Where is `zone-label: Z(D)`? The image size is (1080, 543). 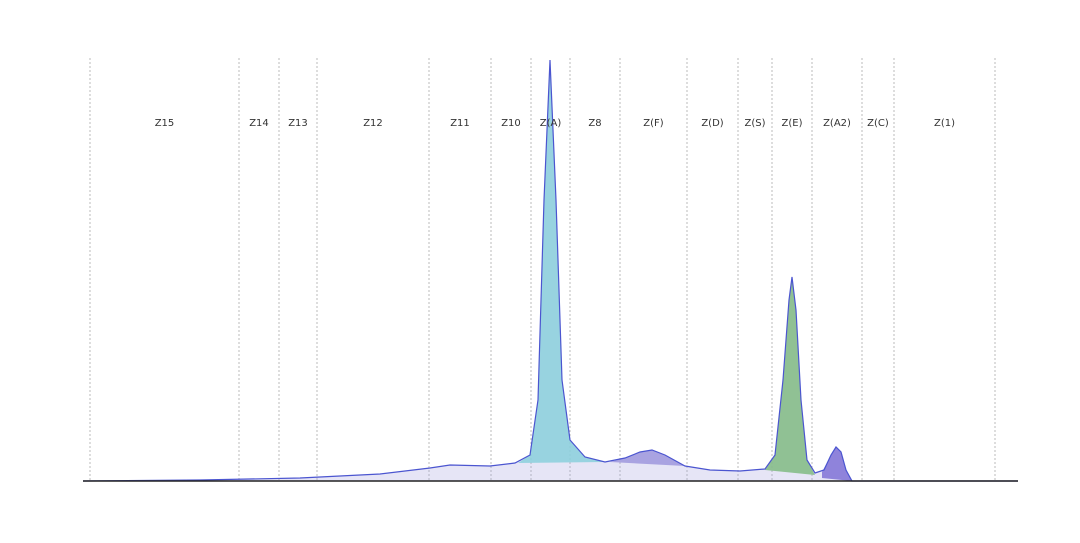
zone-label: Z(D) is located at coordinates (712, 123).